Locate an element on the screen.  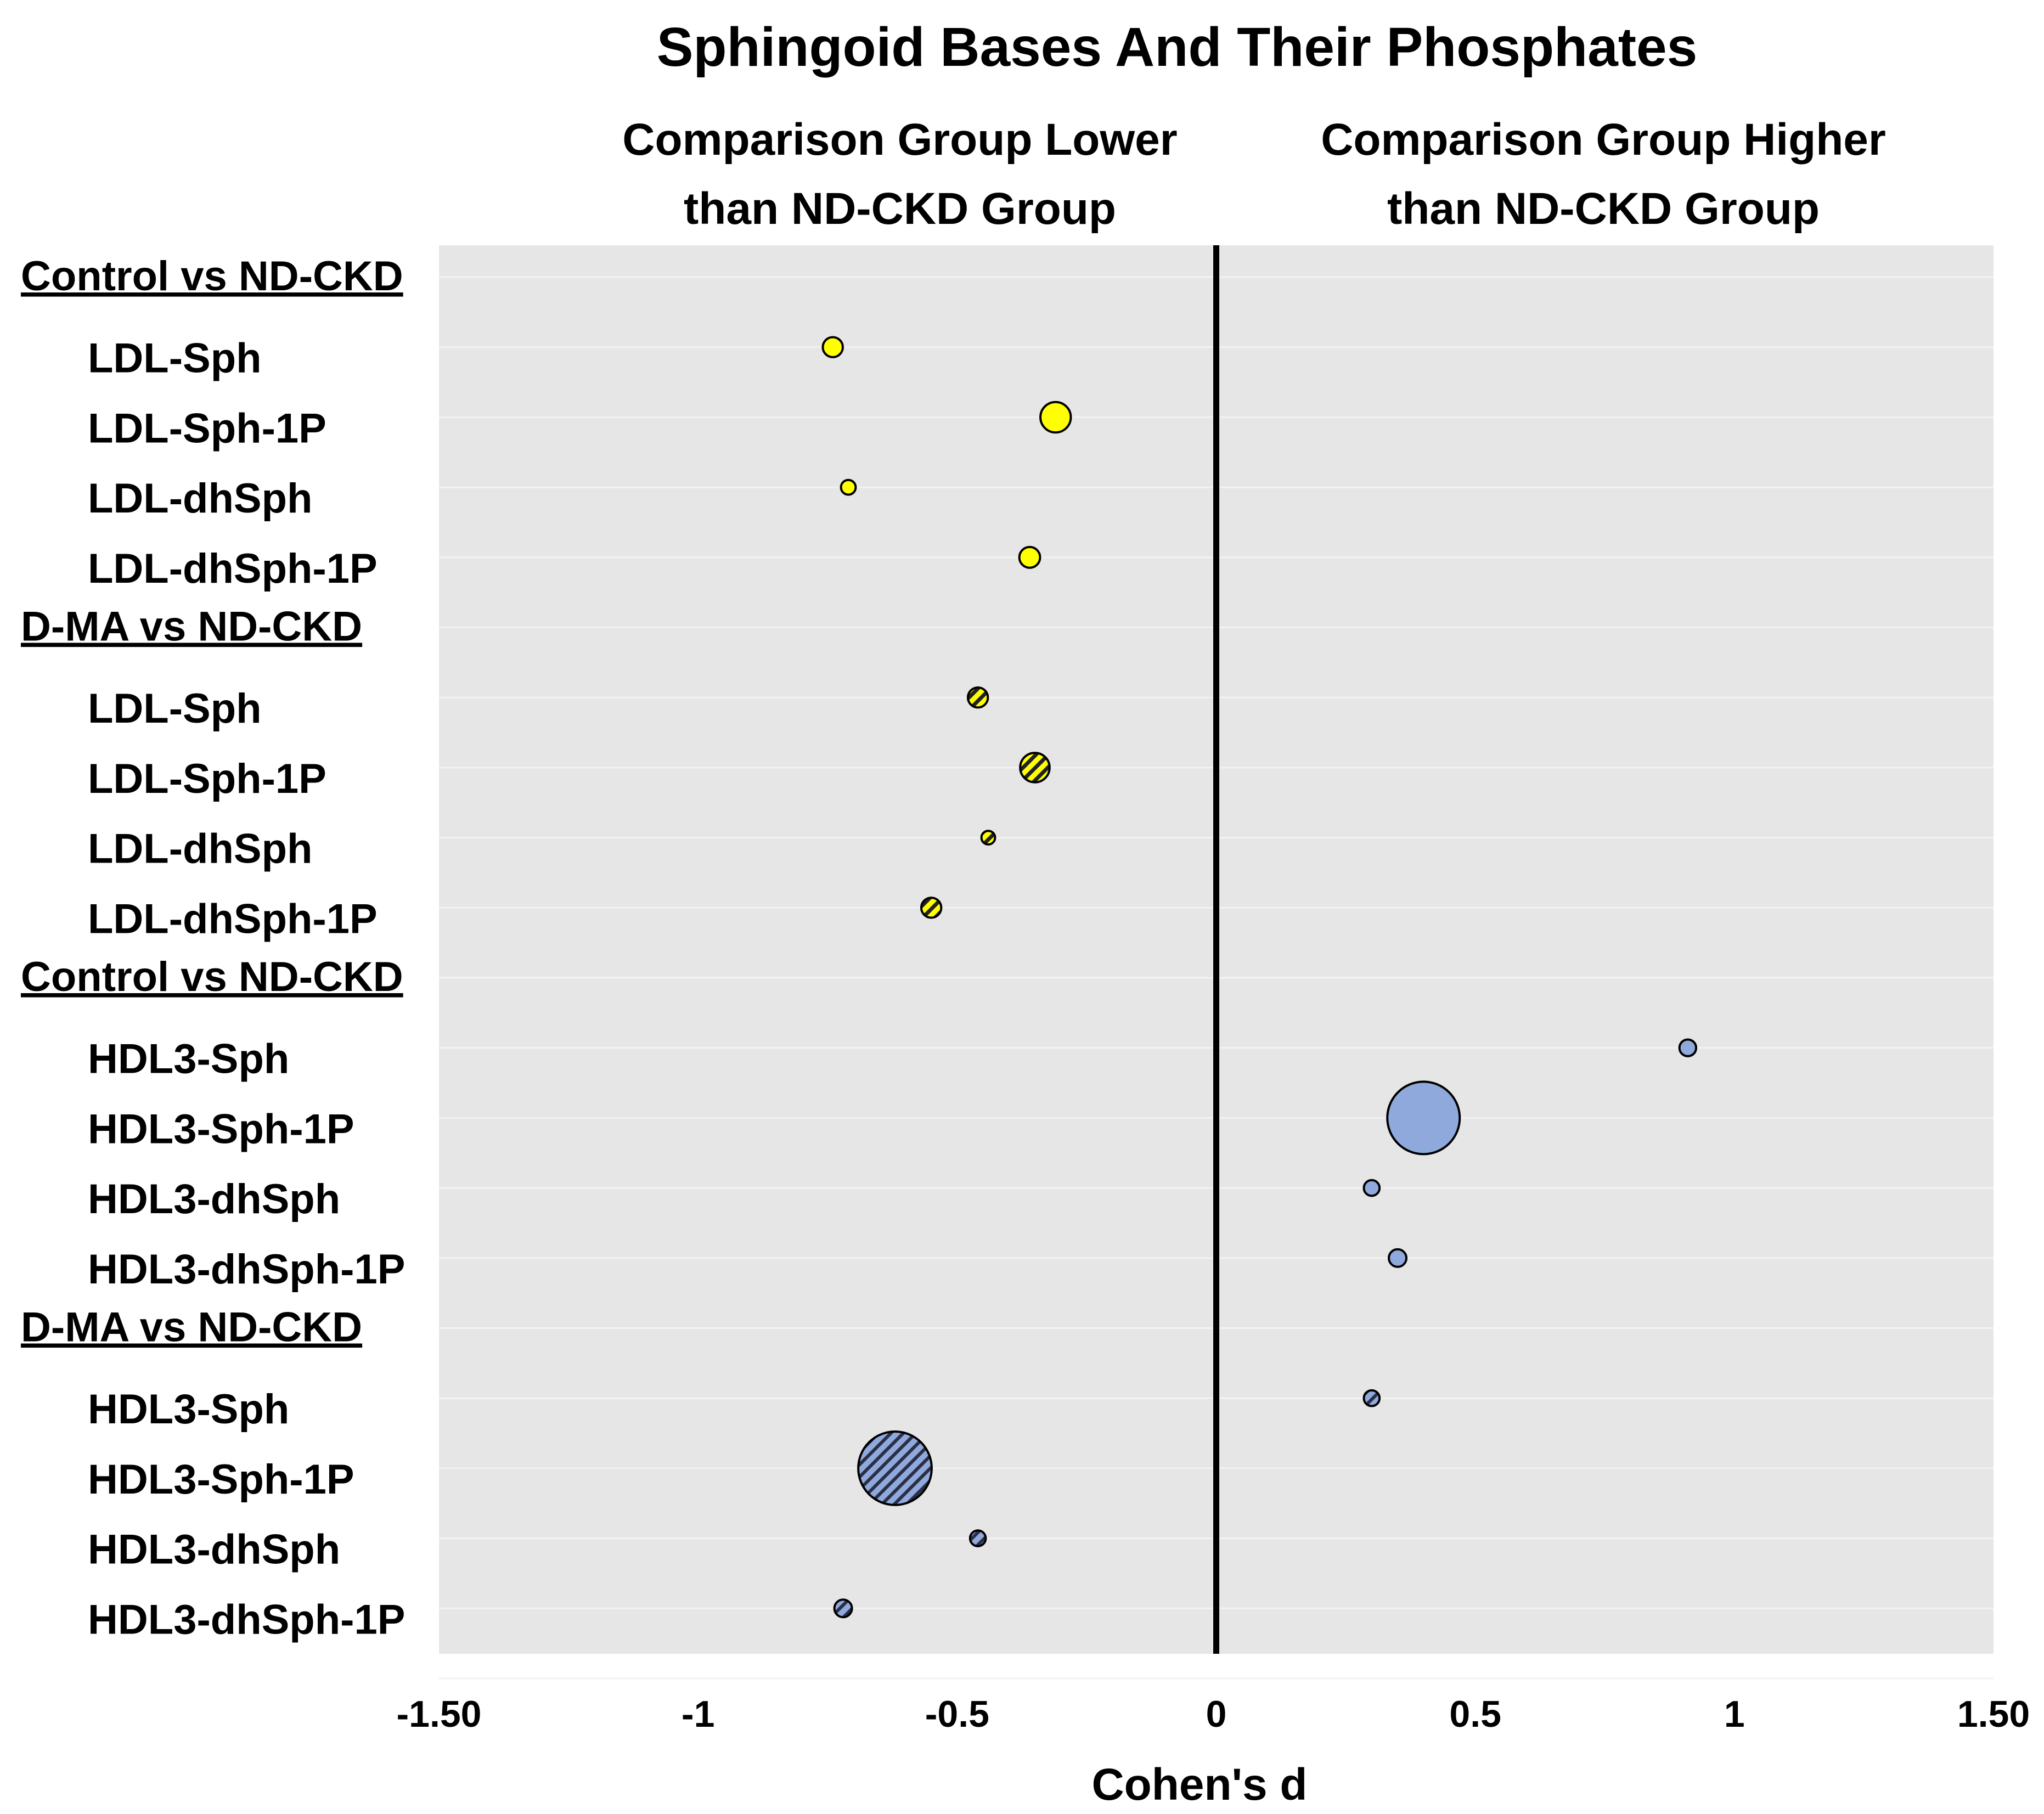
x-tick-label: -1.50 is located at coordinates (439, 1714).